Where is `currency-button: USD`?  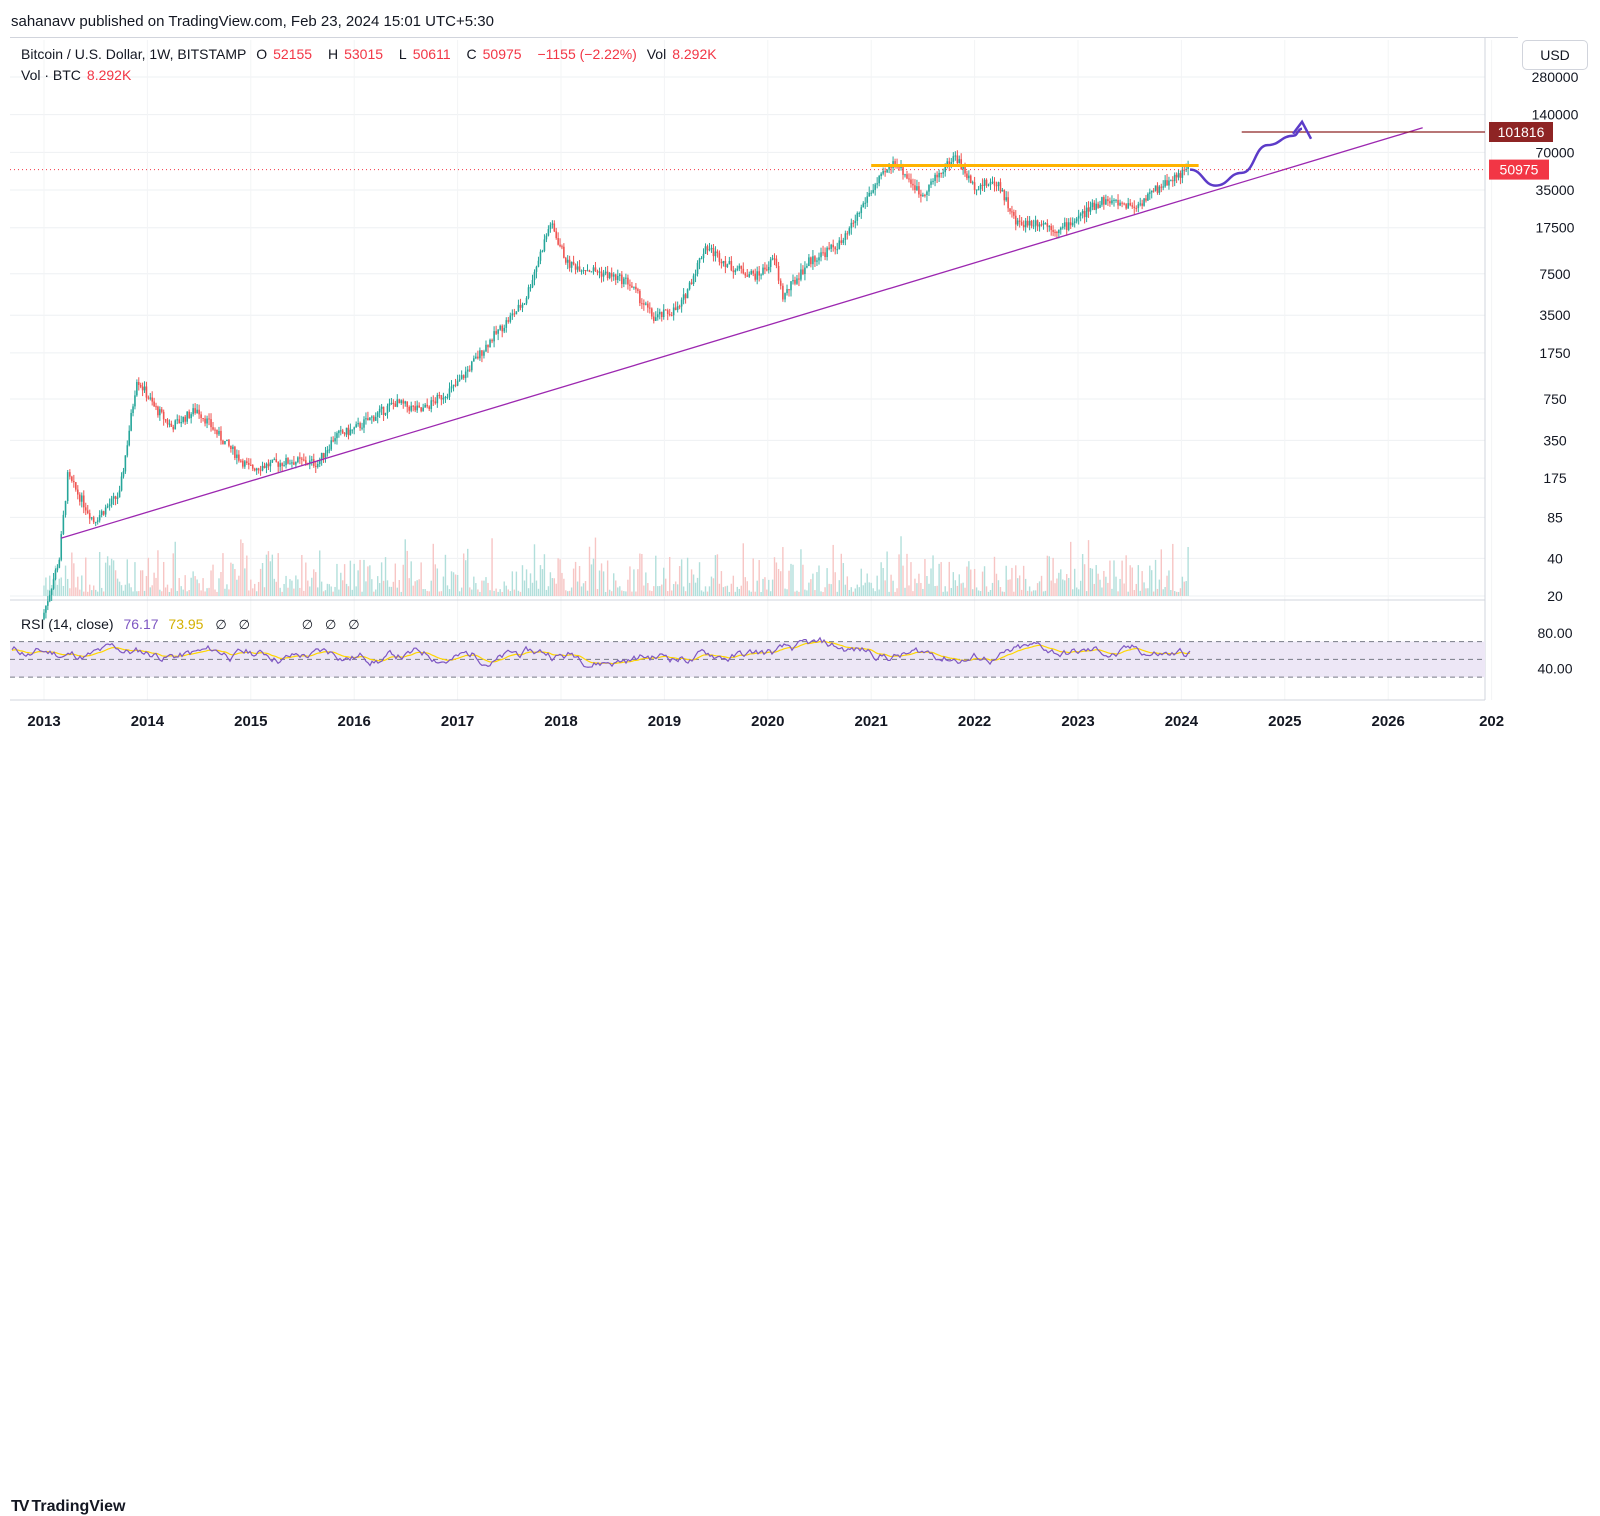 currency-button: USD is located at coordinates (1555, 55).